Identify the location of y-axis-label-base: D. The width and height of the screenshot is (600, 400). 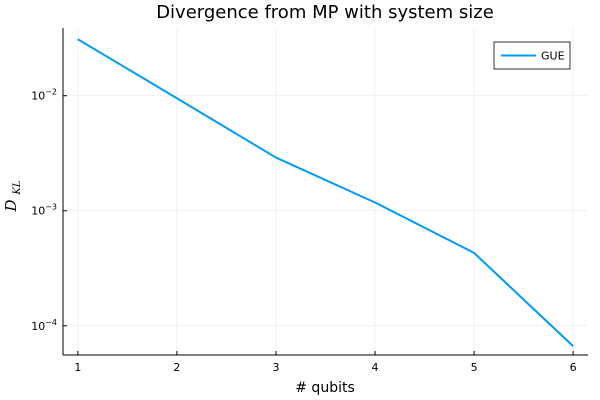
(11, 205).